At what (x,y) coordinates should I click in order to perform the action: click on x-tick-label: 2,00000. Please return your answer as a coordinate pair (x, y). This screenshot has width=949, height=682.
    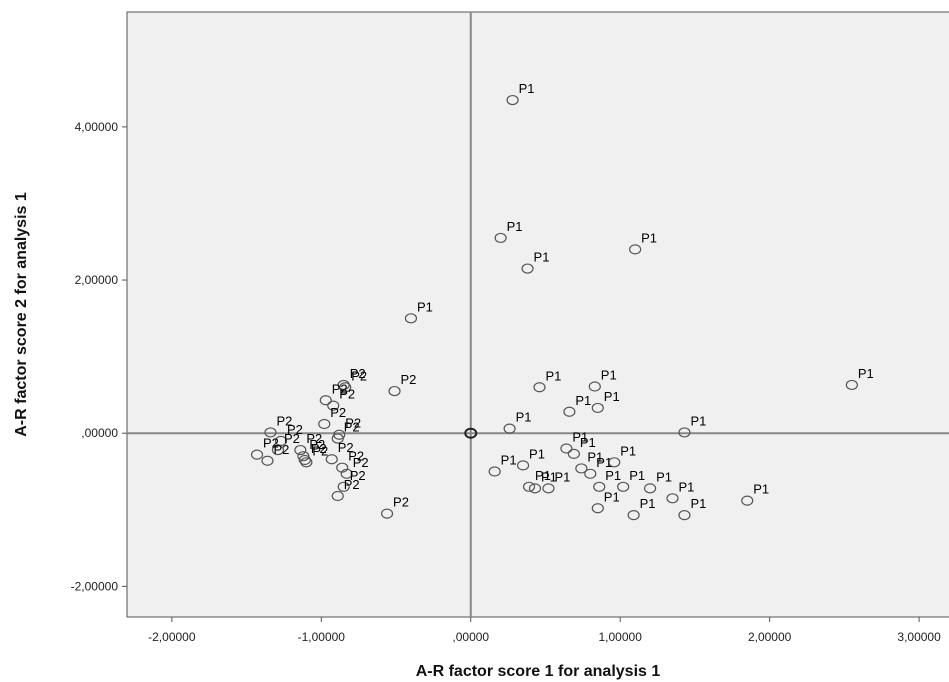
    Looking at the image, I should click on (770, 637).